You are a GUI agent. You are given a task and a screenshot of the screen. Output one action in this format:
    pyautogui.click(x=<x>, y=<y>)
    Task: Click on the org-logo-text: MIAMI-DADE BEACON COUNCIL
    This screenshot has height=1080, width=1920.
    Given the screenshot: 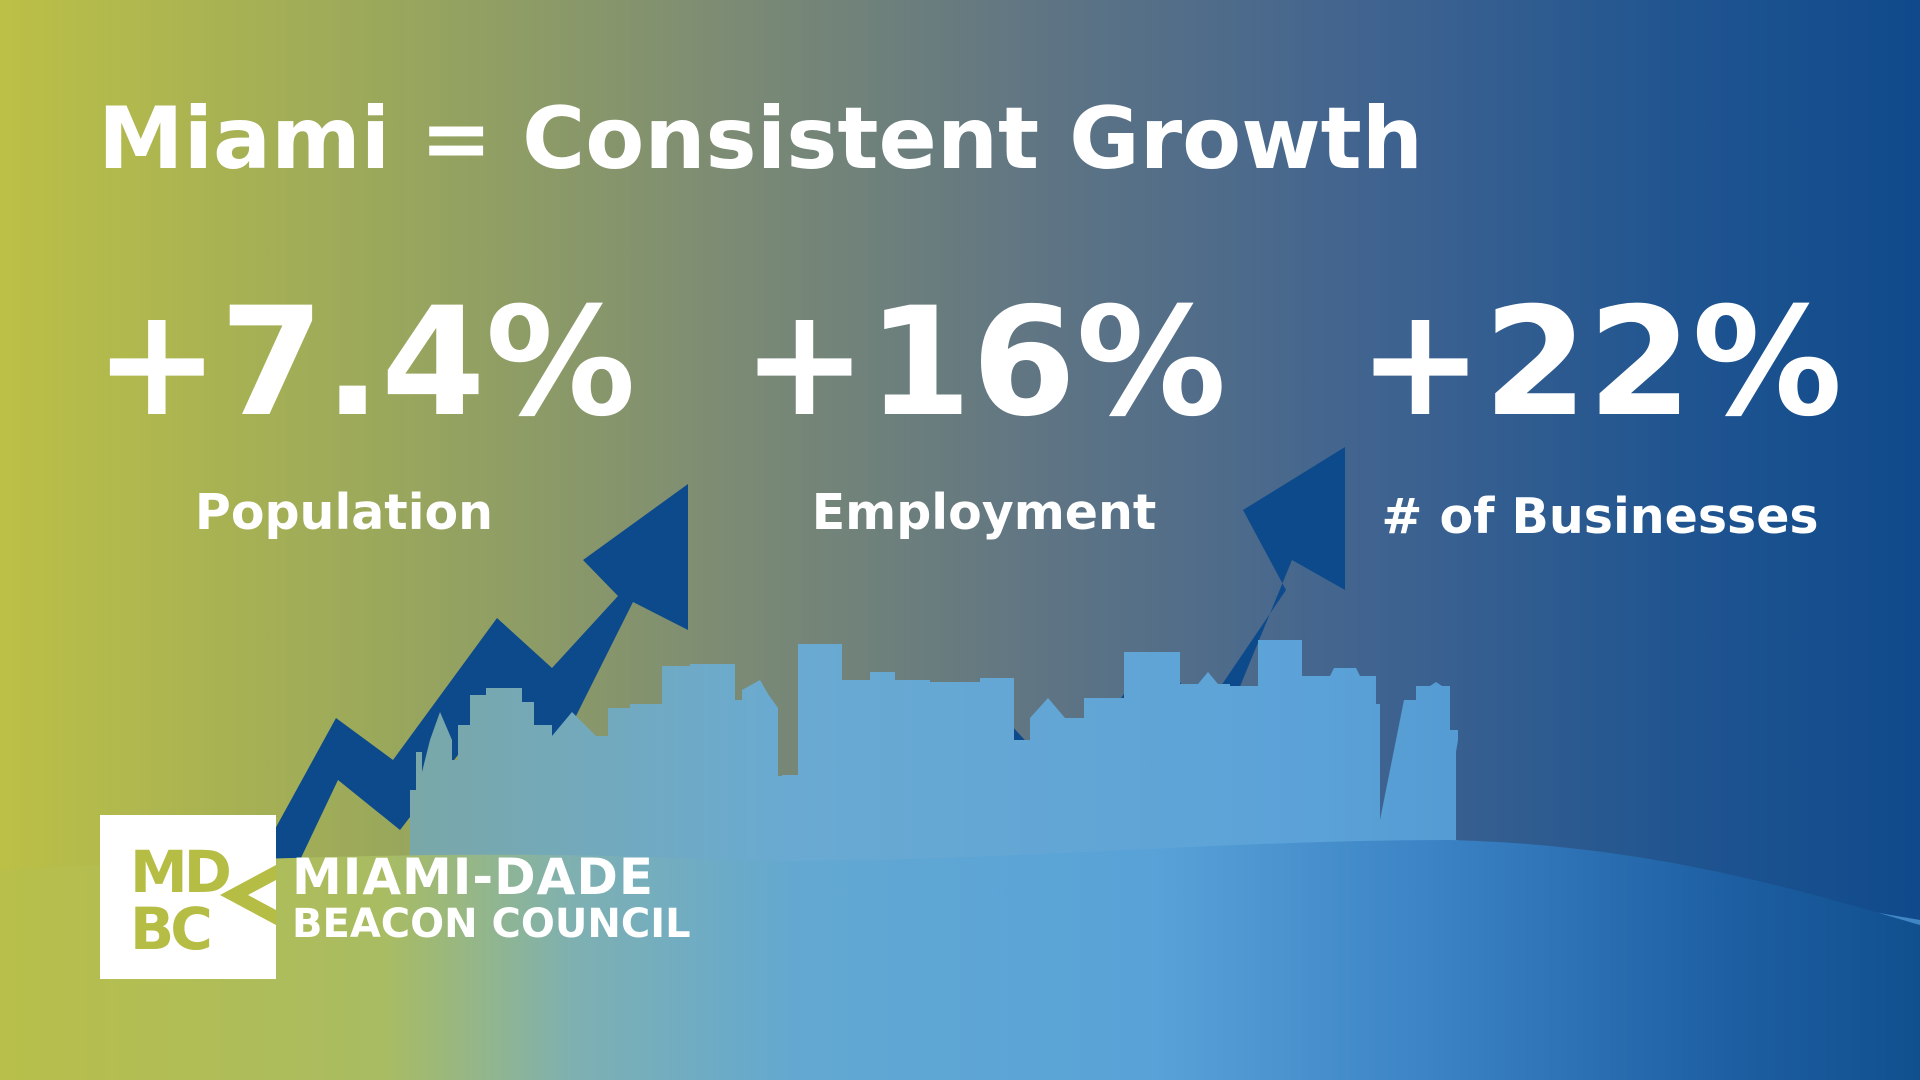 What is the action you would take?
    pyautogui.click(x=491, y=898)
    